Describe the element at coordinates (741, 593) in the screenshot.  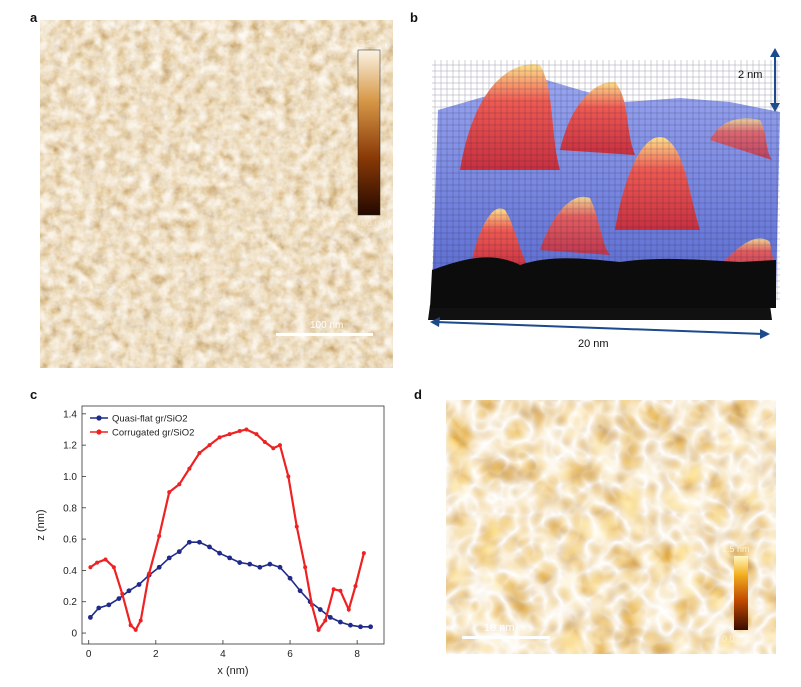
I see `colorbar-d` at that location.